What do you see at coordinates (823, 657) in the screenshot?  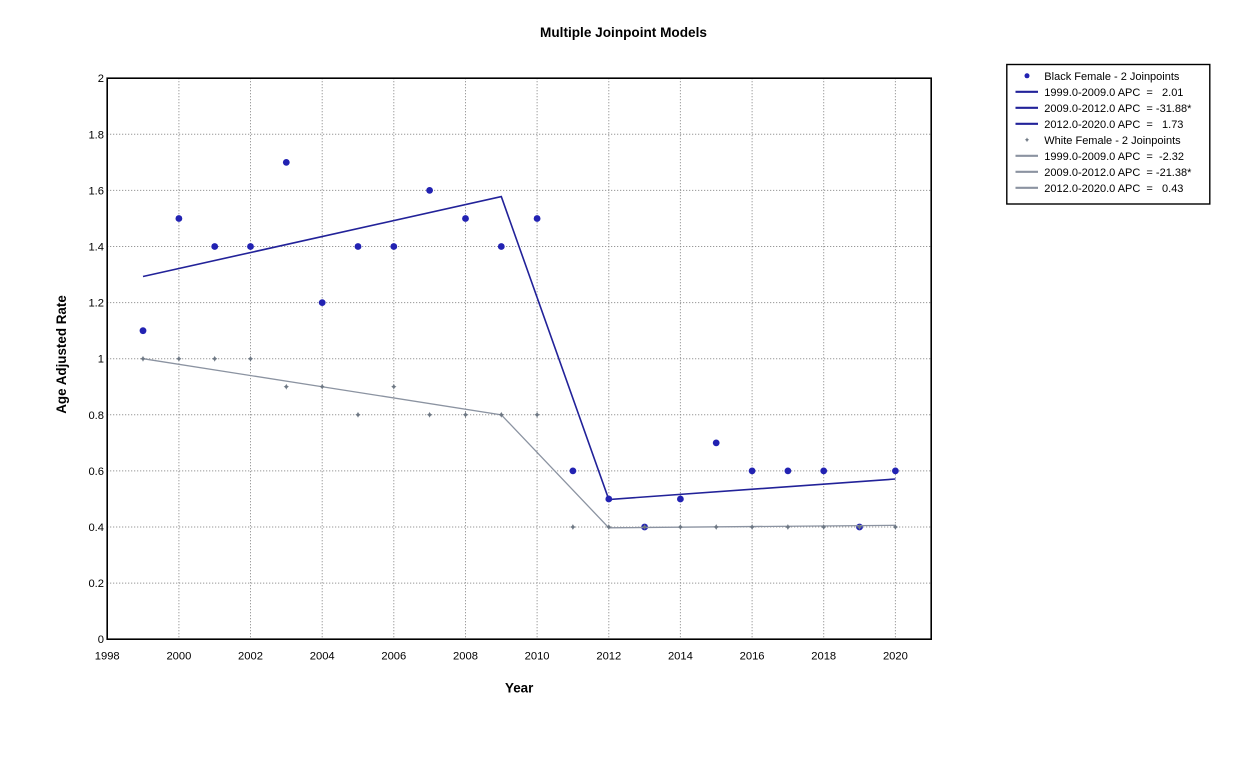 I see `svg-text: 2018` at bounding box center [823, 657].